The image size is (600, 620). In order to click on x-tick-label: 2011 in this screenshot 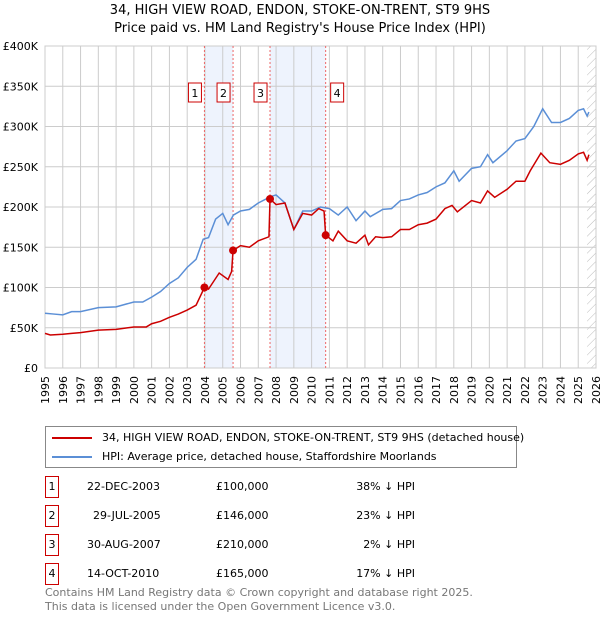, I will do `click(329, 390)`.